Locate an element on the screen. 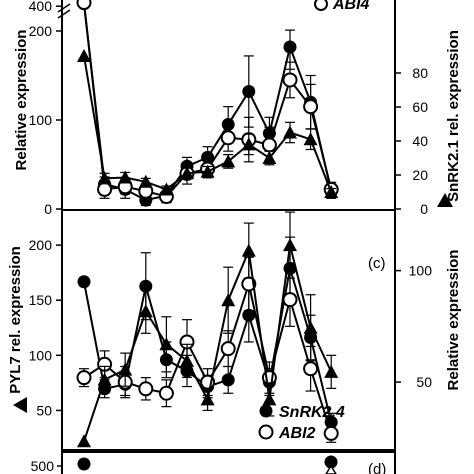 This screenshot has height=474, width=474. panel-c-left-tick-label: 50 is located at coordinates (44, 410).